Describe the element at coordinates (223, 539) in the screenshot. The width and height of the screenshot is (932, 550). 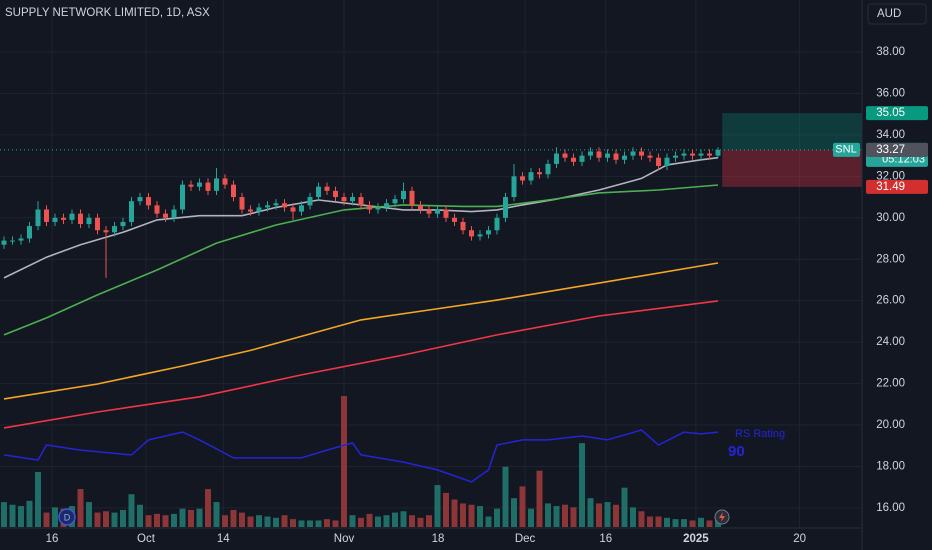
I see `x-tick-label: 14` at that location.